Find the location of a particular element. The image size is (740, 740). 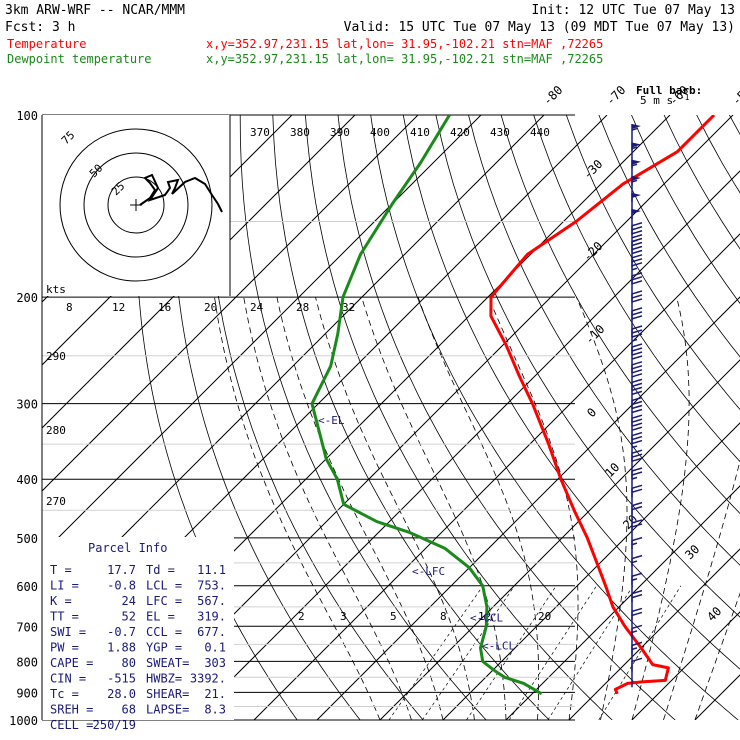

parcel-field-label: Td = is located at coordinates (160, 570).